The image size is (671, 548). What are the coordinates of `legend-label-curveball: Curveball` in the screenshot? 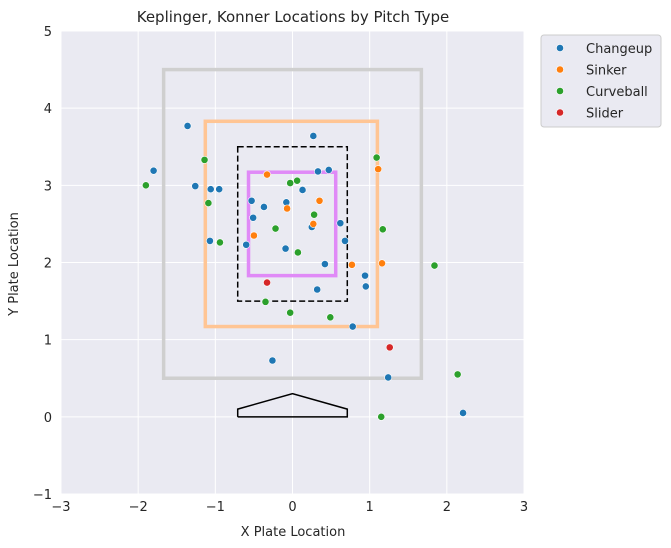 It's located at (617, 92).